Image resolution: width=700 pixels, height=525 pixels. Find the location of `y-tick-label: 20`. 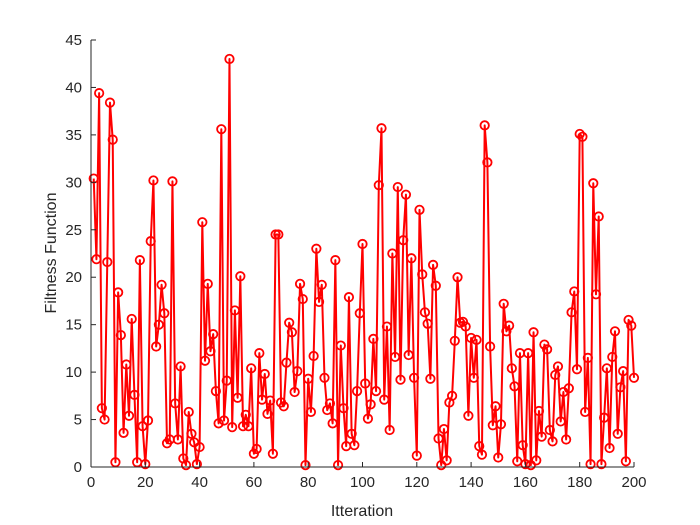

y-tick-label: 20 is located at coordinates (73, 277).